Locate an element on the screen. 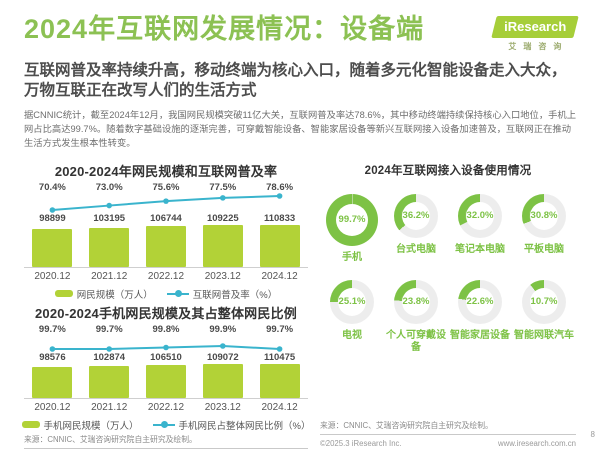 This screenshot has height=449, width=600. logo-brand-cn: 艾瑞咨询 is located at coordinates (538, 46).